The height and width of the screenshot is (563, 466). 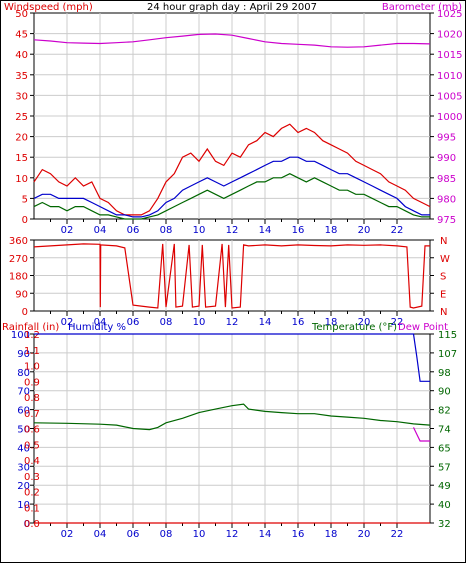 I want to click on y-left-tick-label: 270, so click(x=18, y=259).